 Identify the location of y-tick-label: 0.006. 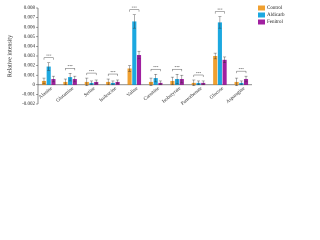
(30, 27).